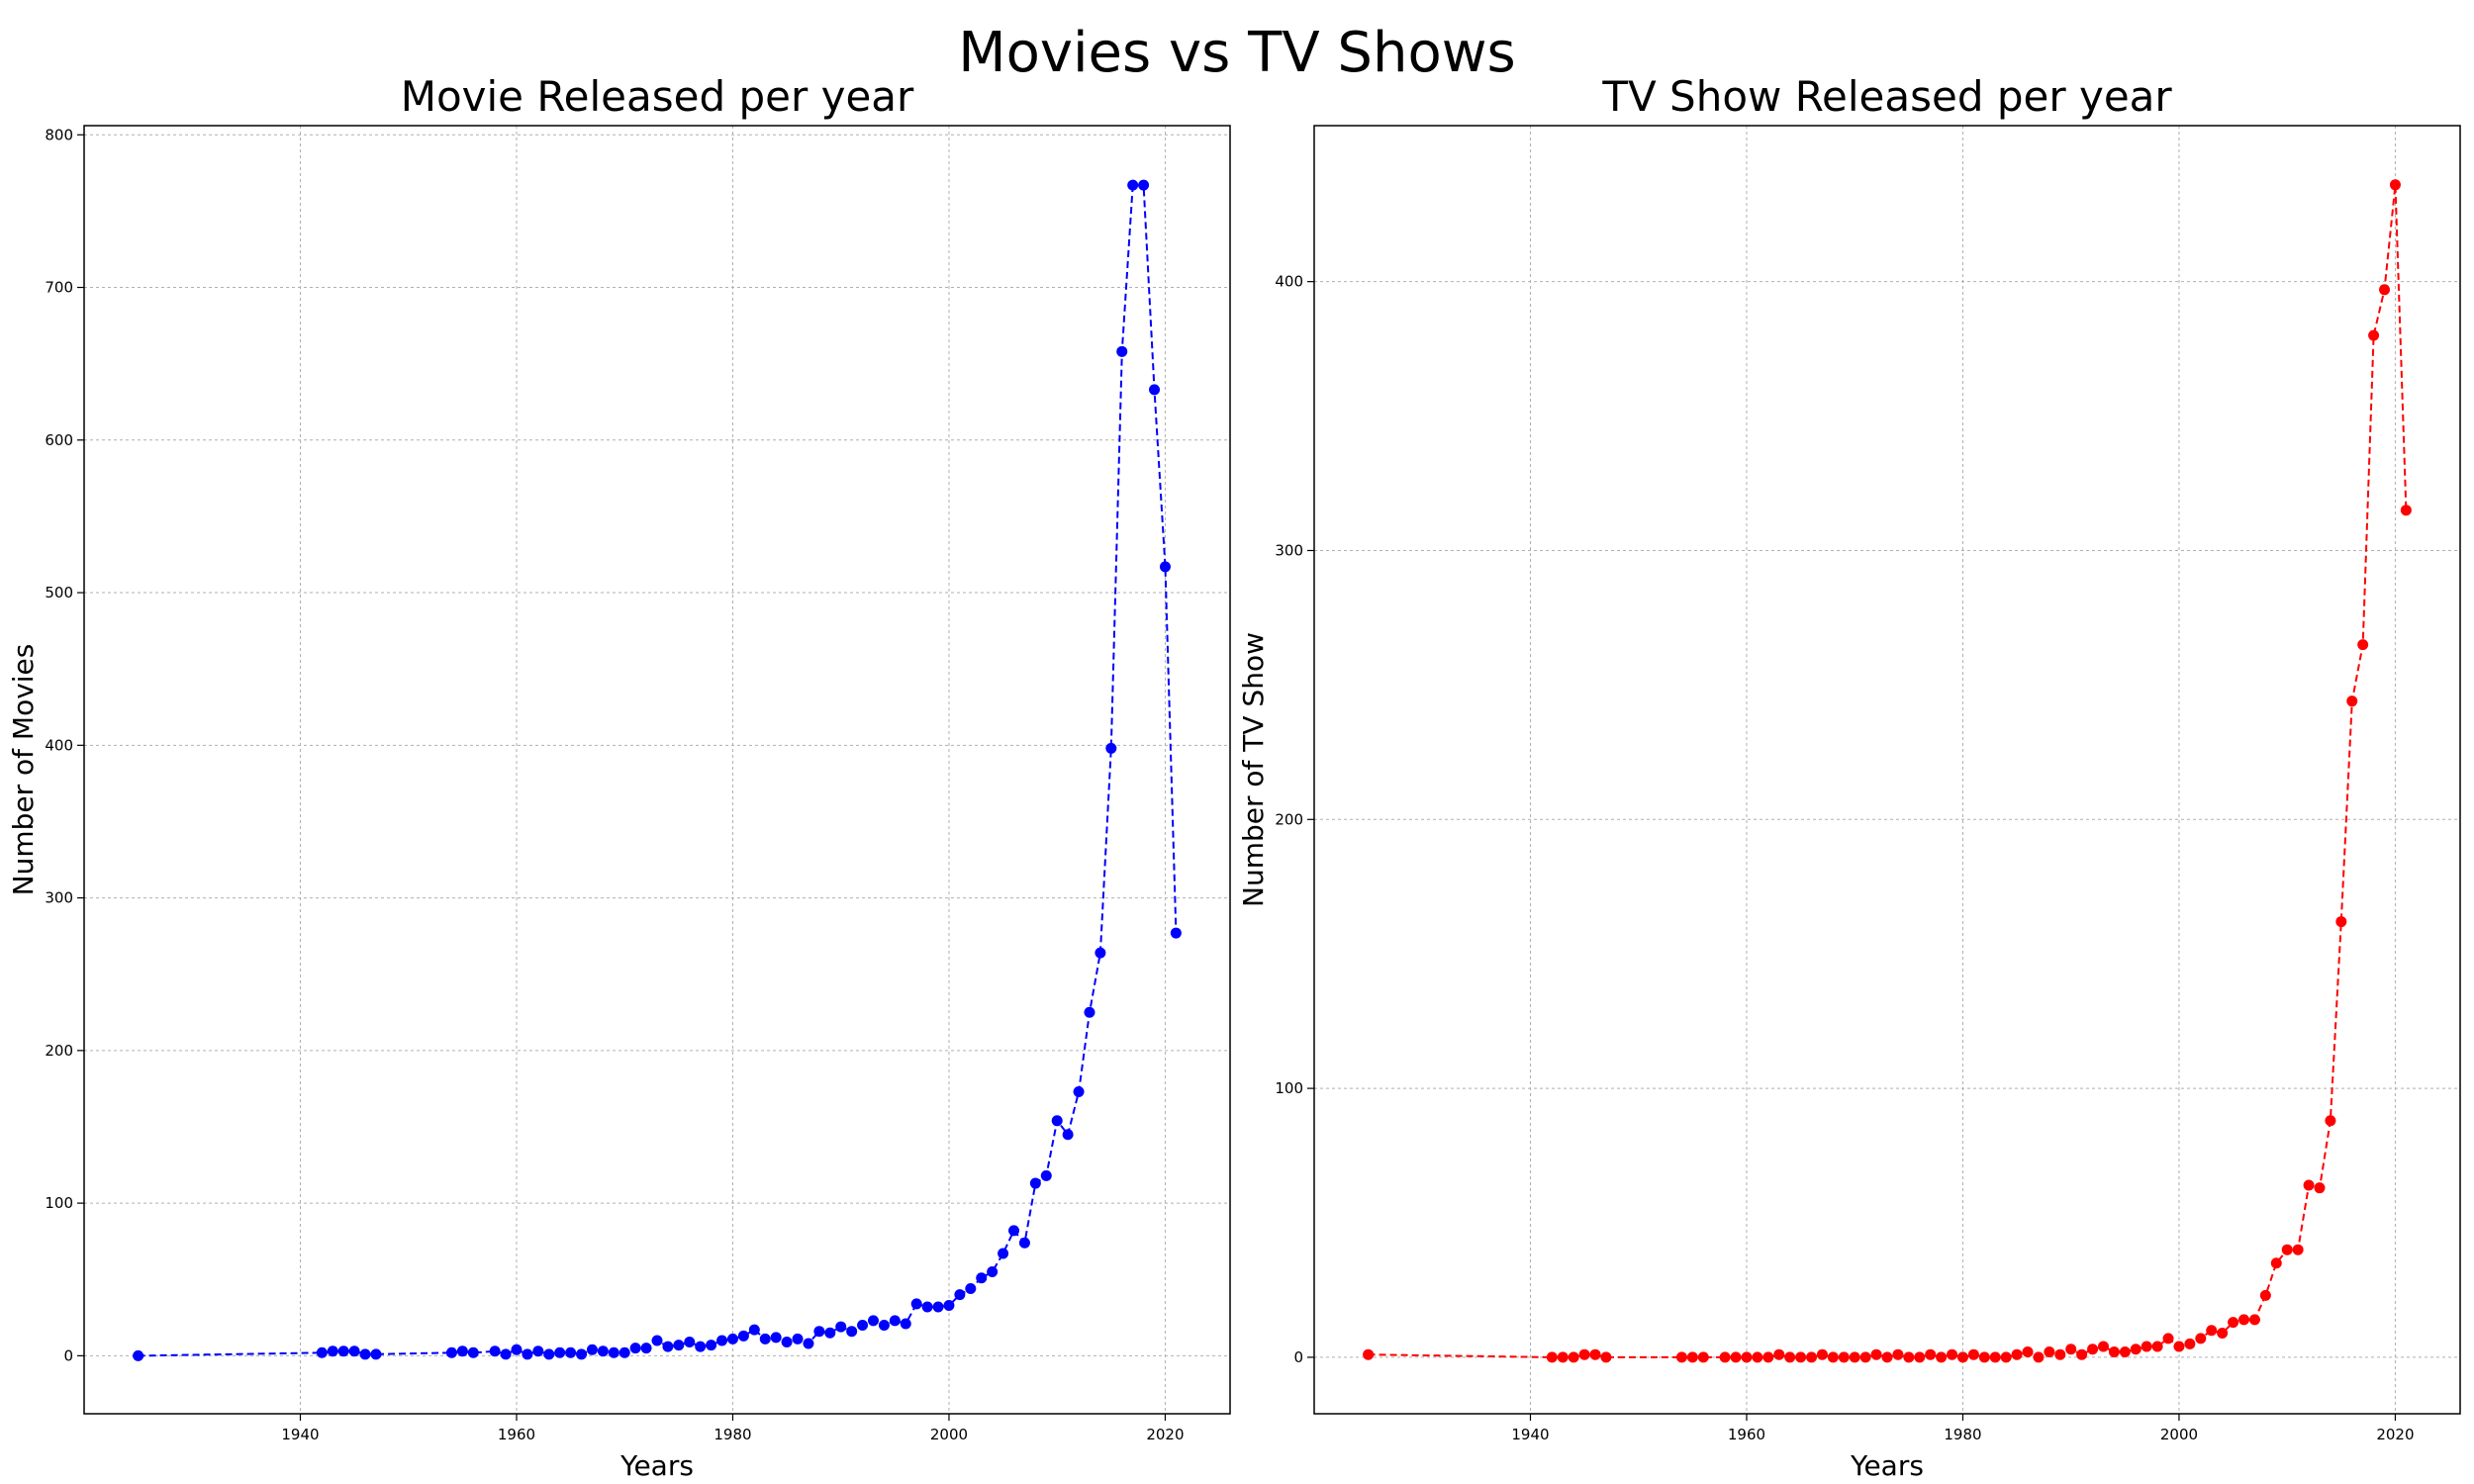 The height and width of the screenshot is (1484, 2474). What do you see at coordinates (68, 1355) in the screenshot?
I see `movies-y-tick-label: 0` at bounding box center [68, 1355].